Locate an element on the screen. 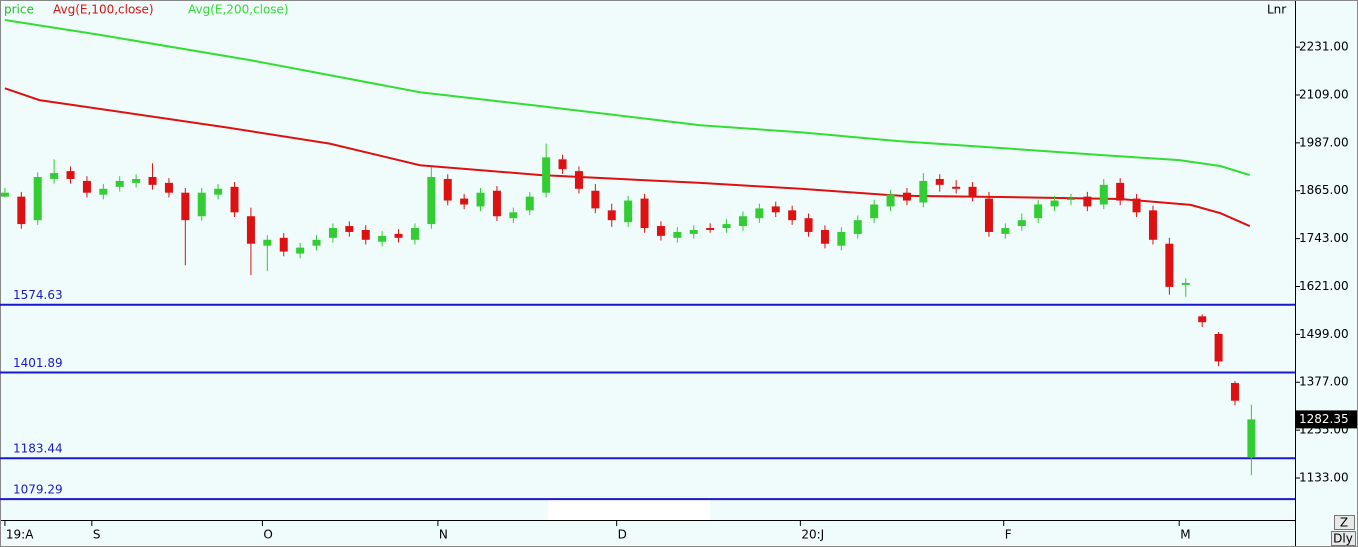 This screenshot has width=1358, height=547. y-tick-label: 1865.00 is located at coordinates (1324, 190).